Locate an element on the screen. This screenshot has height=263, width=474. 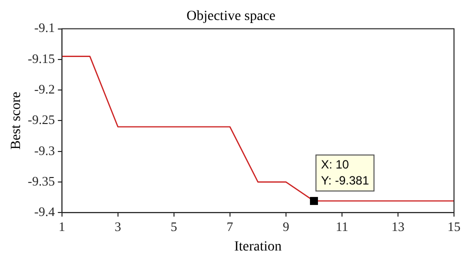
annotation: X: 10 Y: -9.381 is located at coordinates (345, 172).